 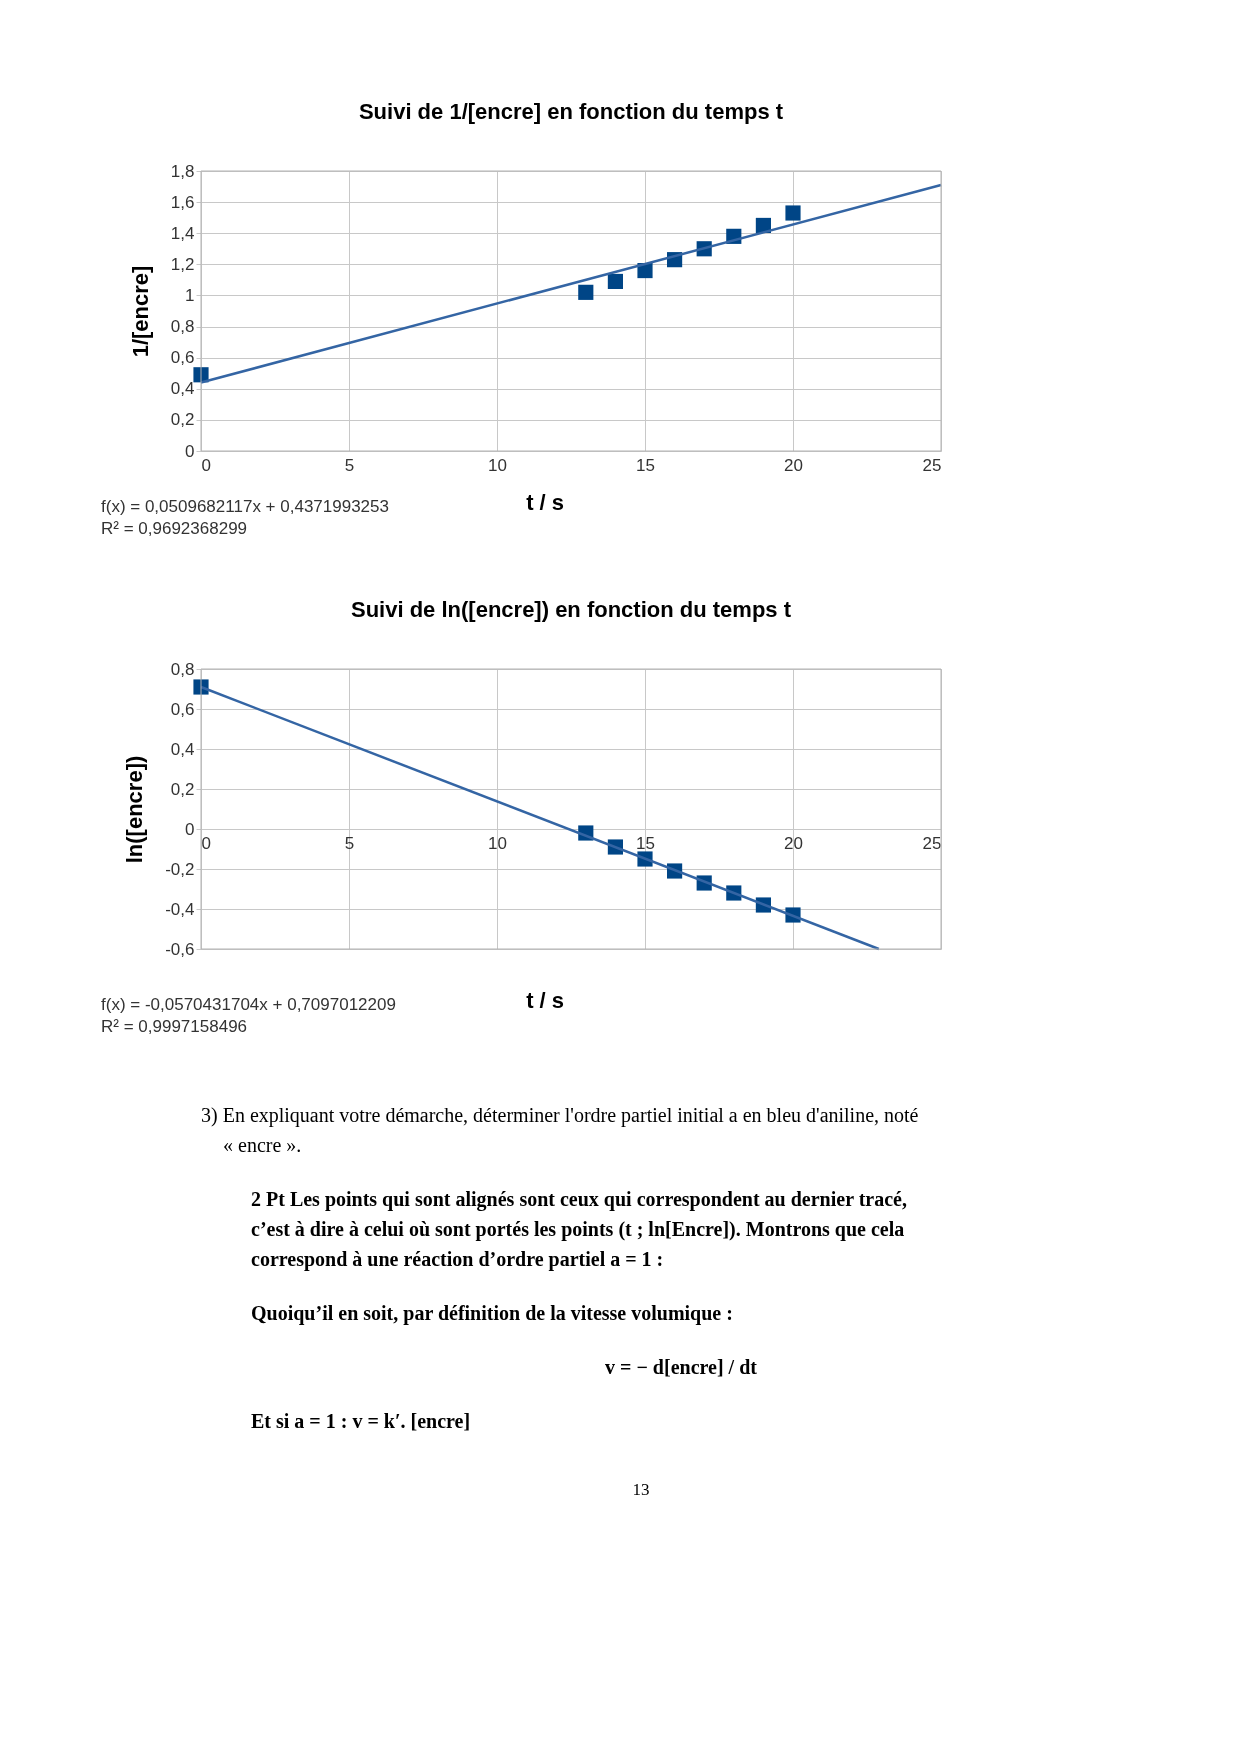 I want to click on chart-title: Suivi de 1/[encre] en fonction du temps t, so click(x=571, y=111).